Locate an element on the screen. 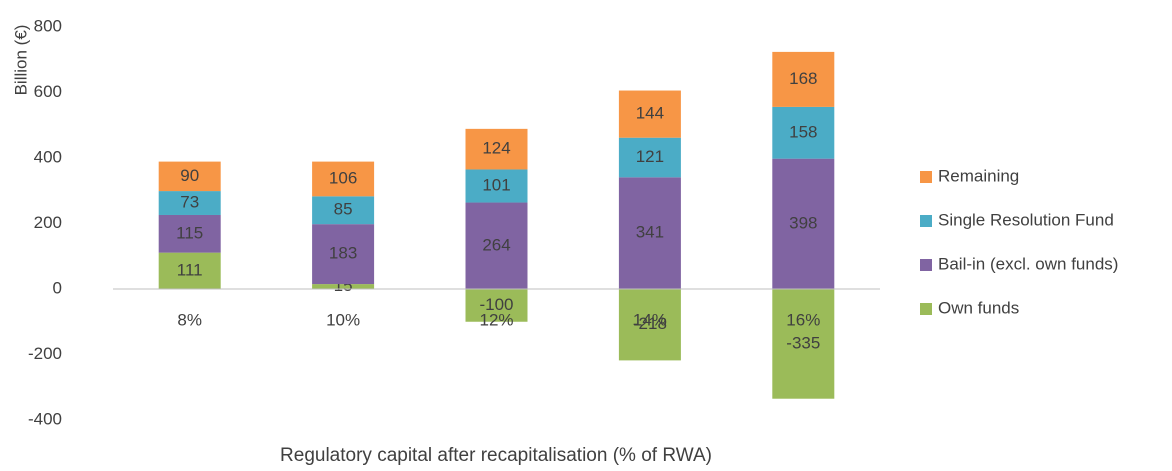  y-axis-label: Billion (€) is located at coordinates (20, 60).